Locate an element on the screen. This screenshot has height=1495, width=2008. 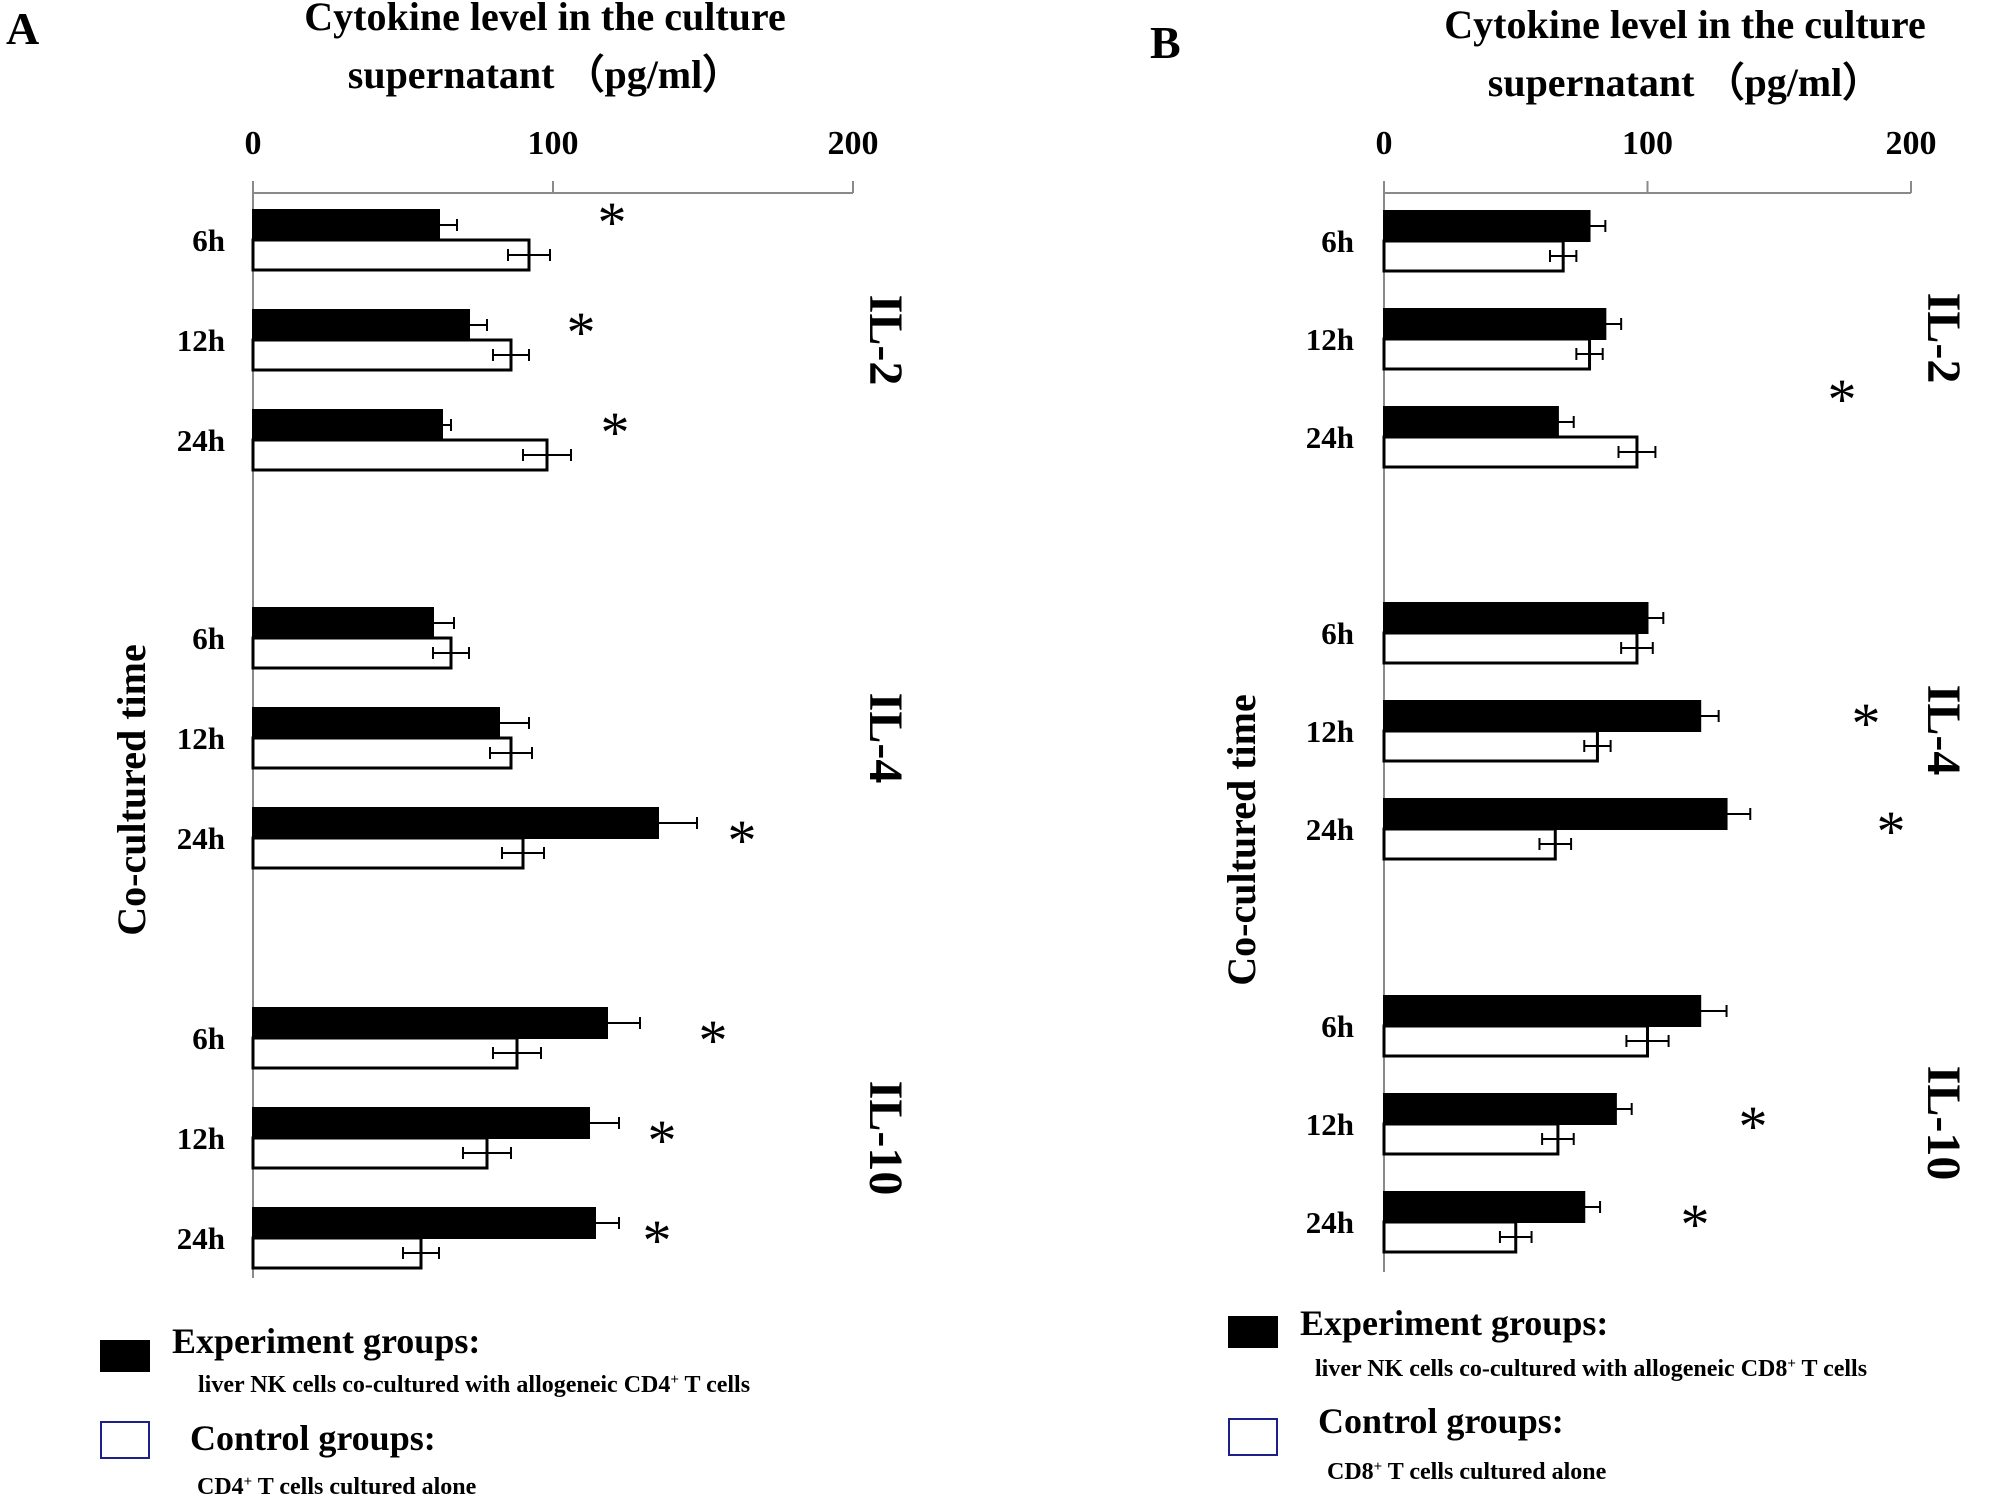
x-tick-label: 200 is located at coordinates (853, 143).